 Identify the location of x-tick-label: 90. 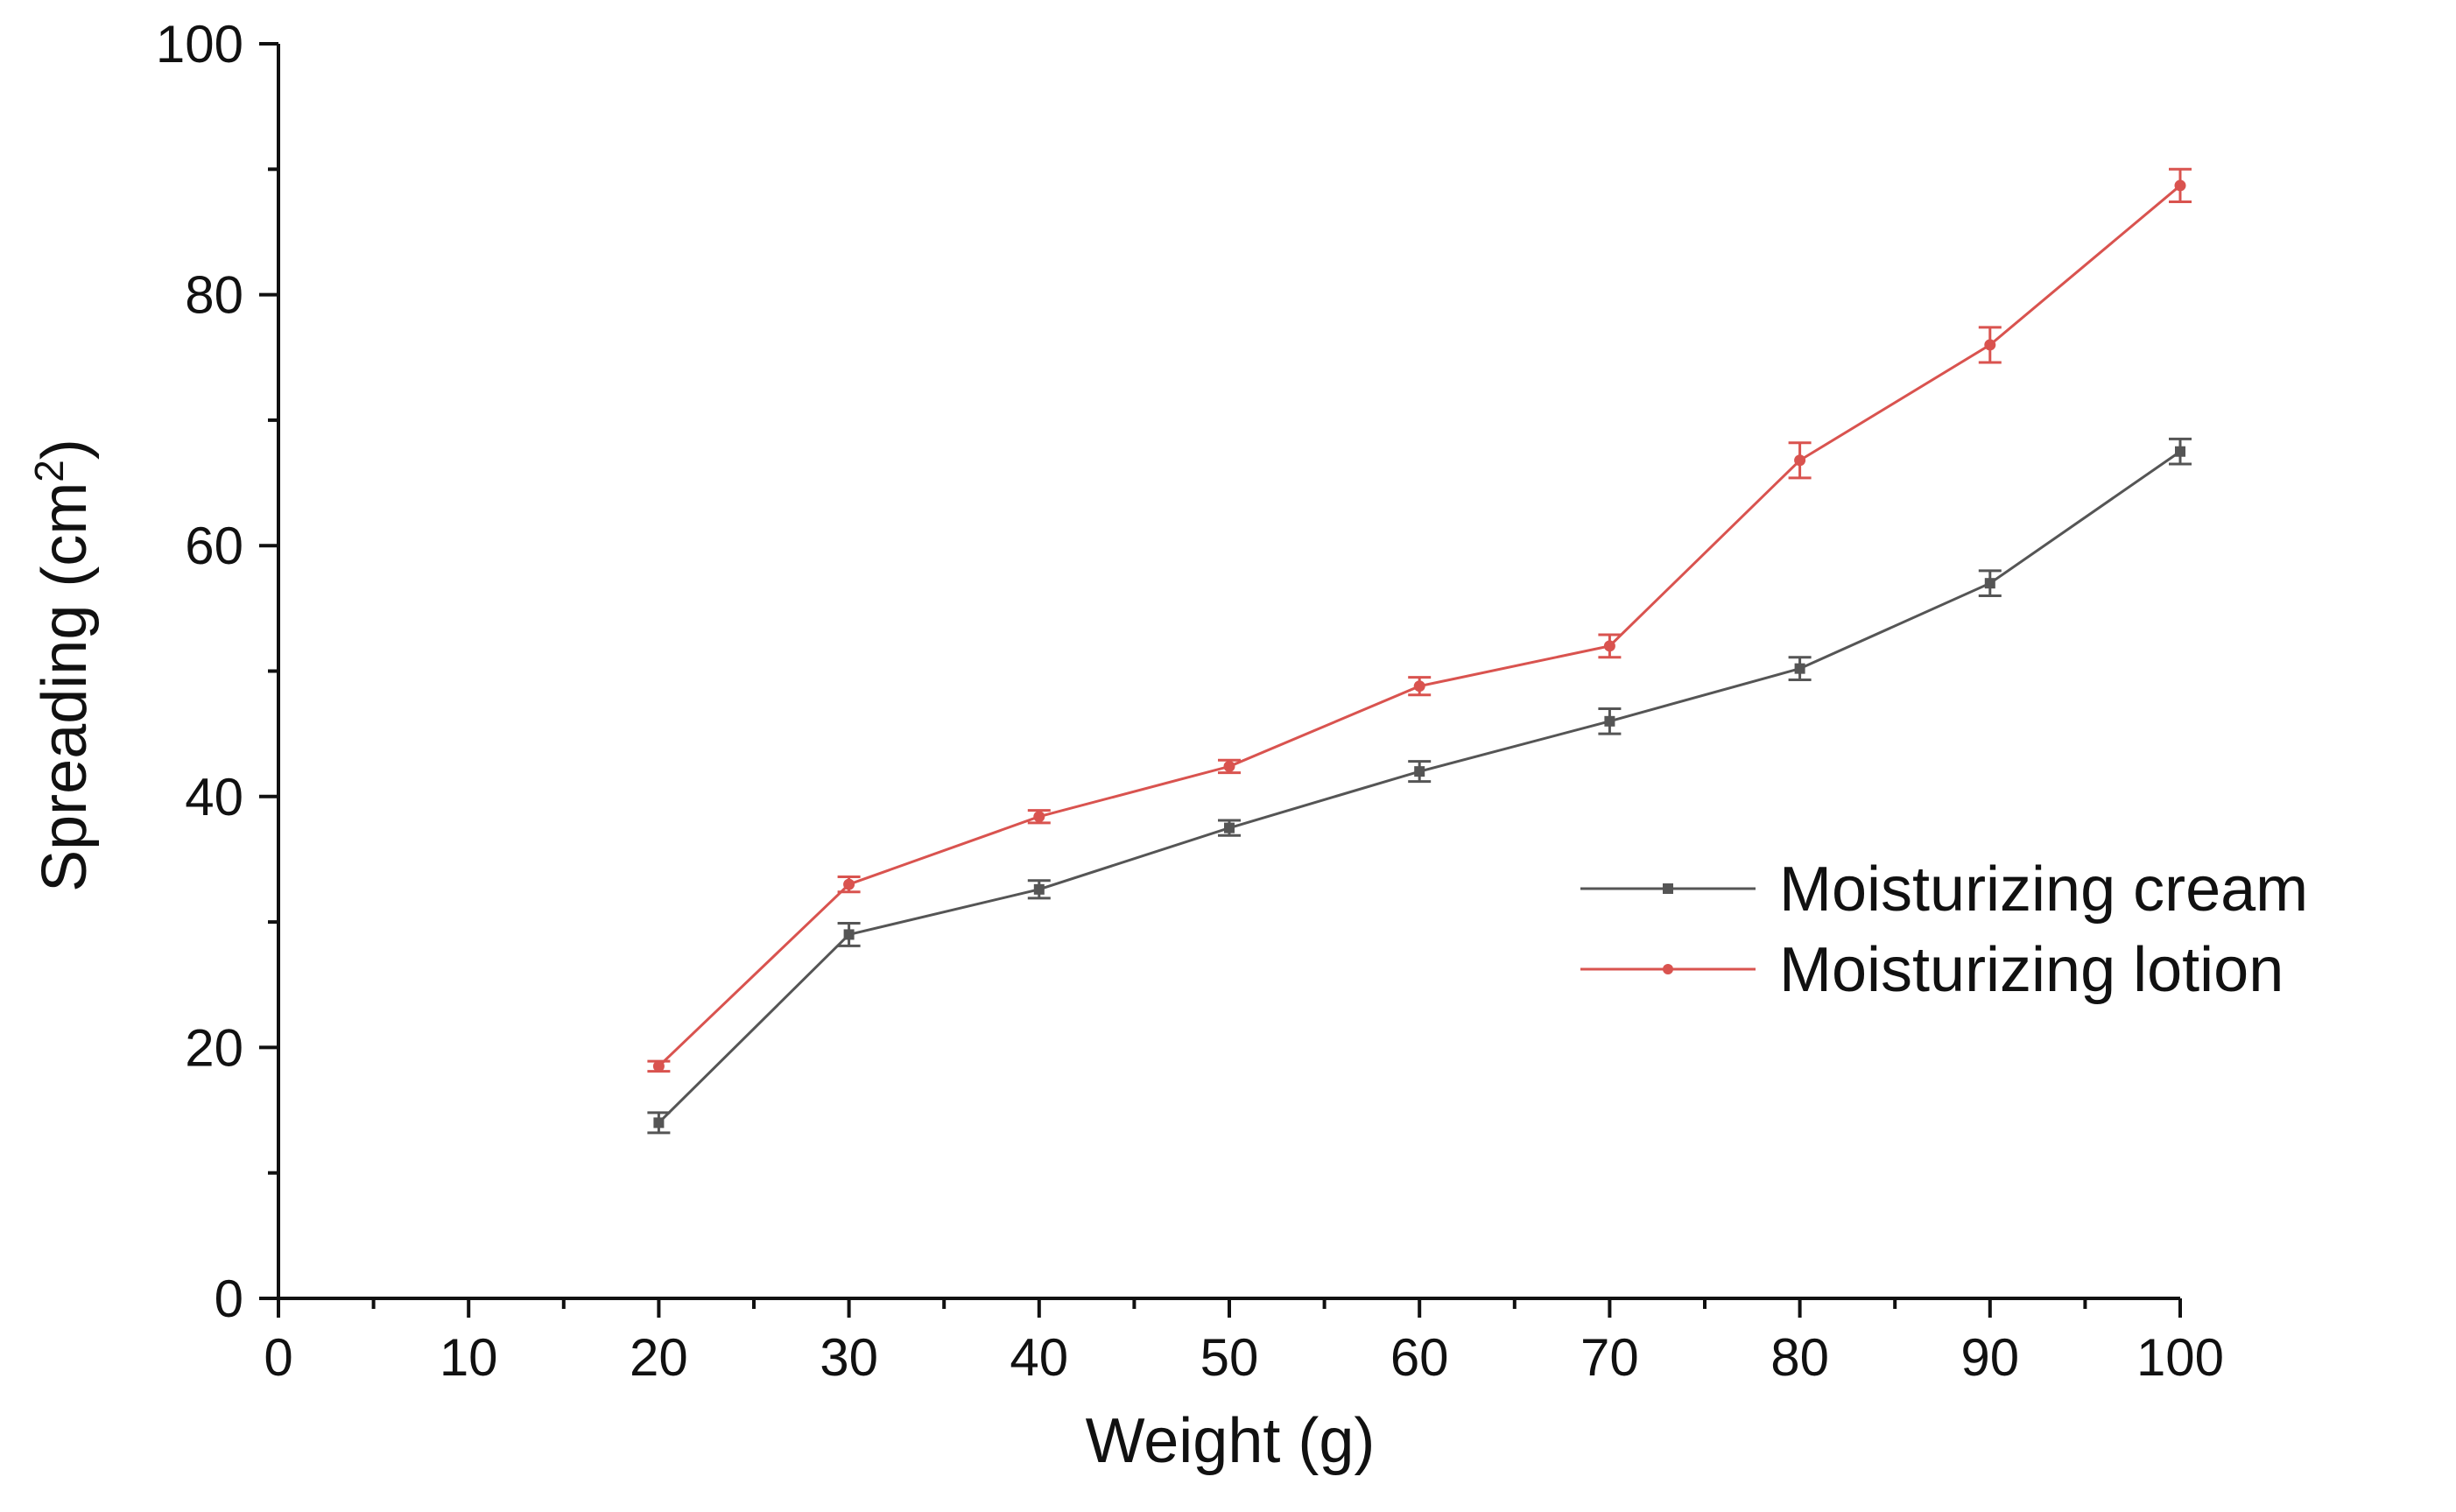
(1989, 1357).